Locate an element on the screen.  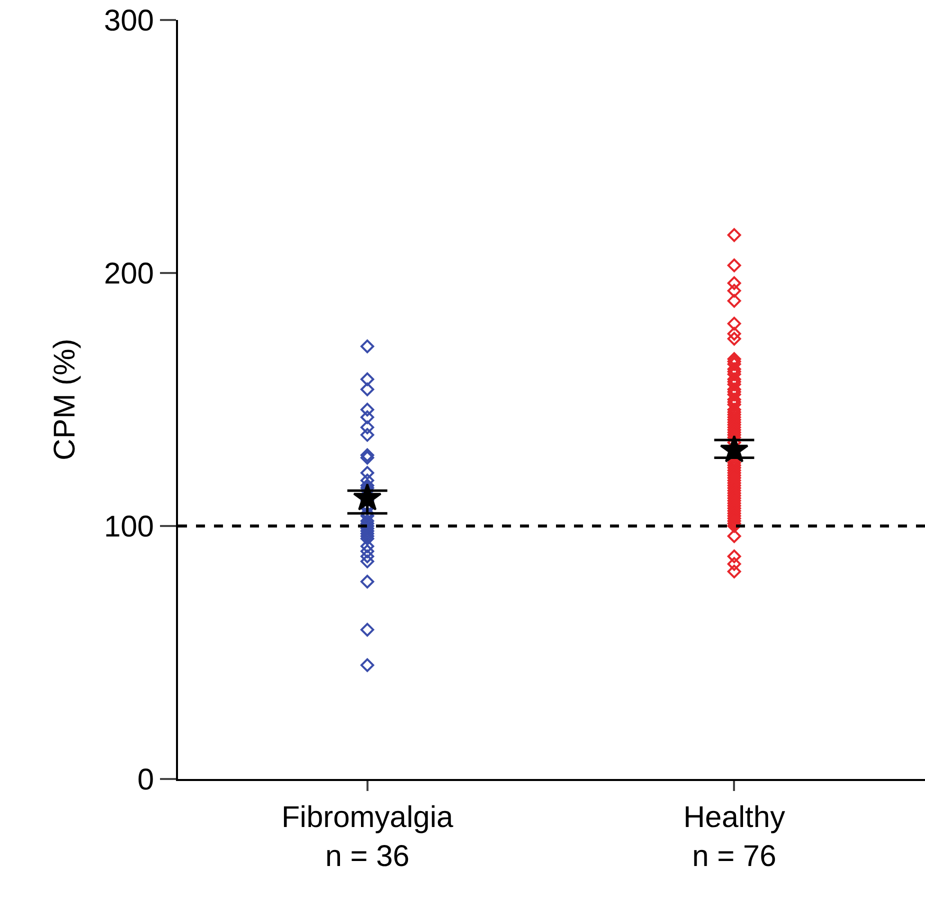
y-axis-title: CPM (%) is located at coordinates (65, 399).